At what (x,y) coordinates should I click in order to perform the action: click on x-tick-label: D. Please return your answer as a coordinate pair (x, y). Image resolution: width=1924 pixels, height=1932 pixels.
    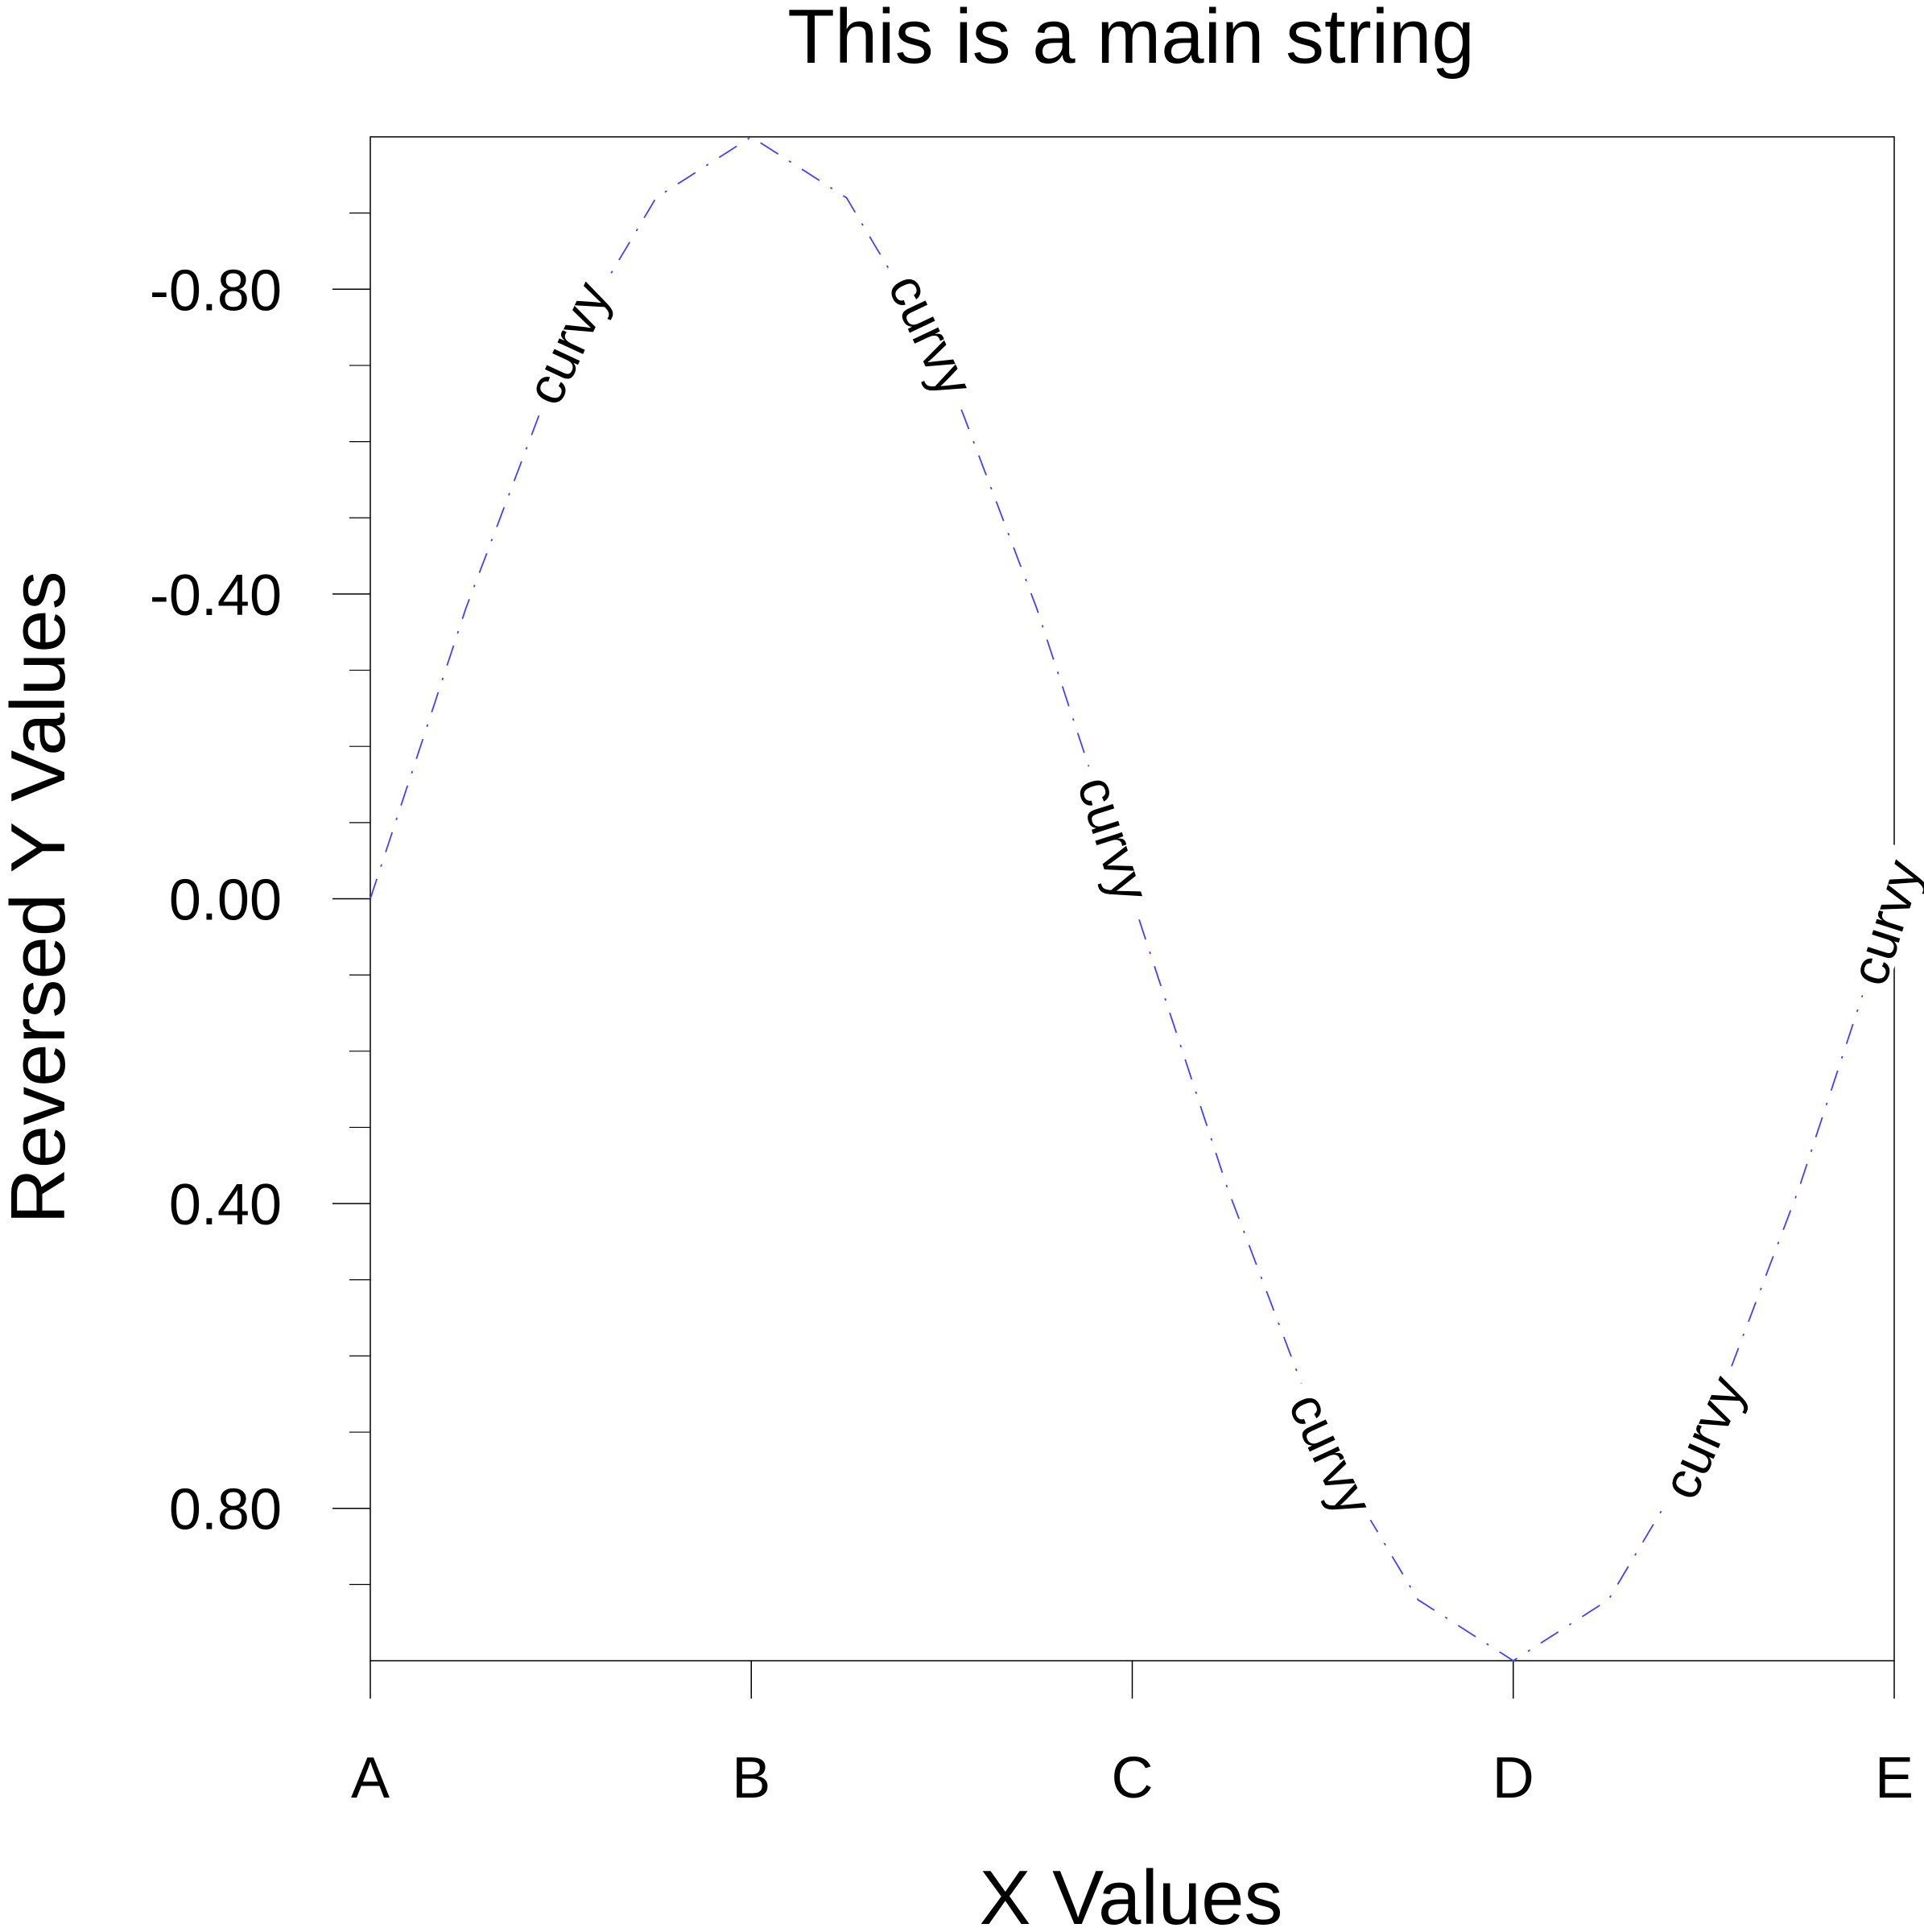
    Looking at the image, I should click on (1513, 1778).